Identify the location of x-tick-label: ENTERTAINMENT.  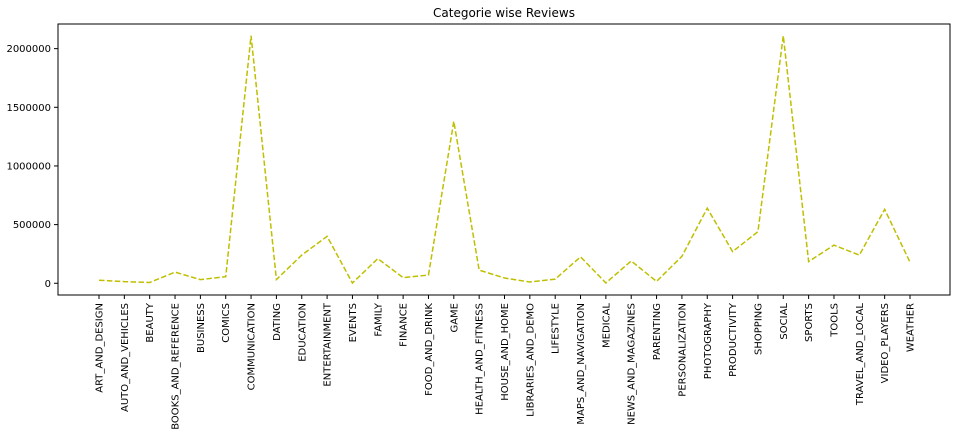
(328, 344).